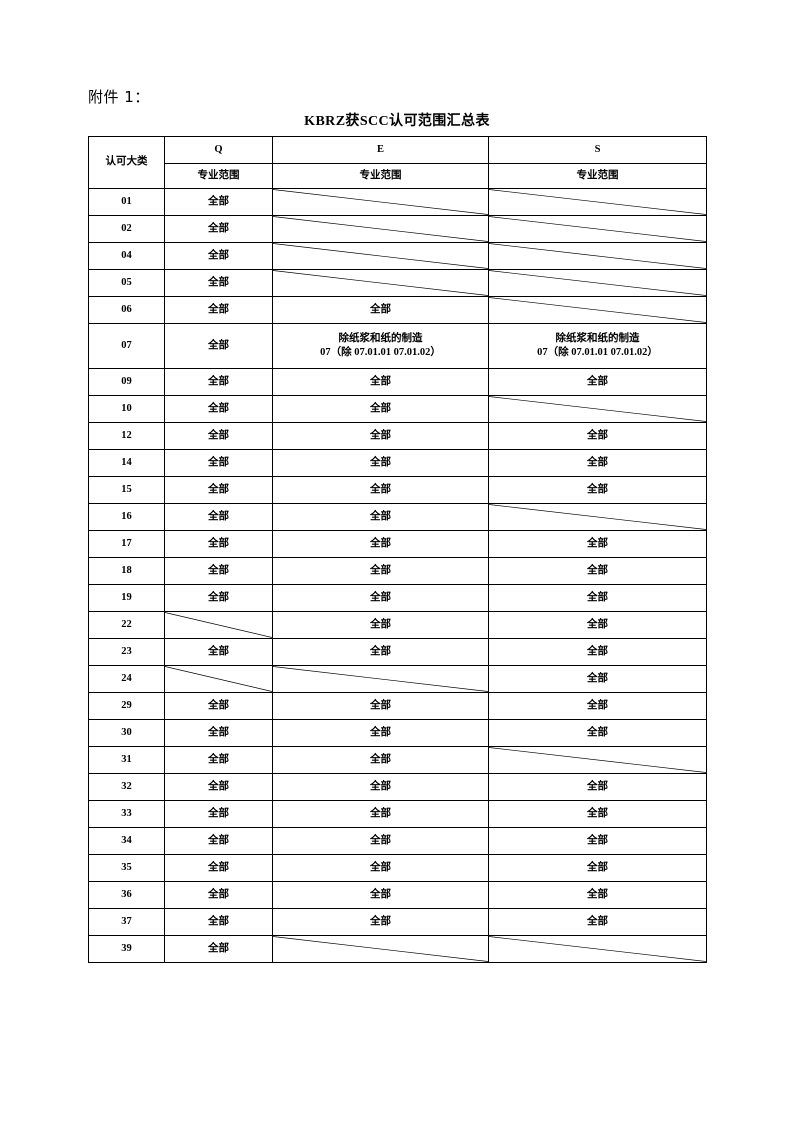 This screenshot has height=1123, width=794. What do you see at coordinates (126, 256) in the screenshot?
I see `row-code: 04` at bounding box center [126, 256].